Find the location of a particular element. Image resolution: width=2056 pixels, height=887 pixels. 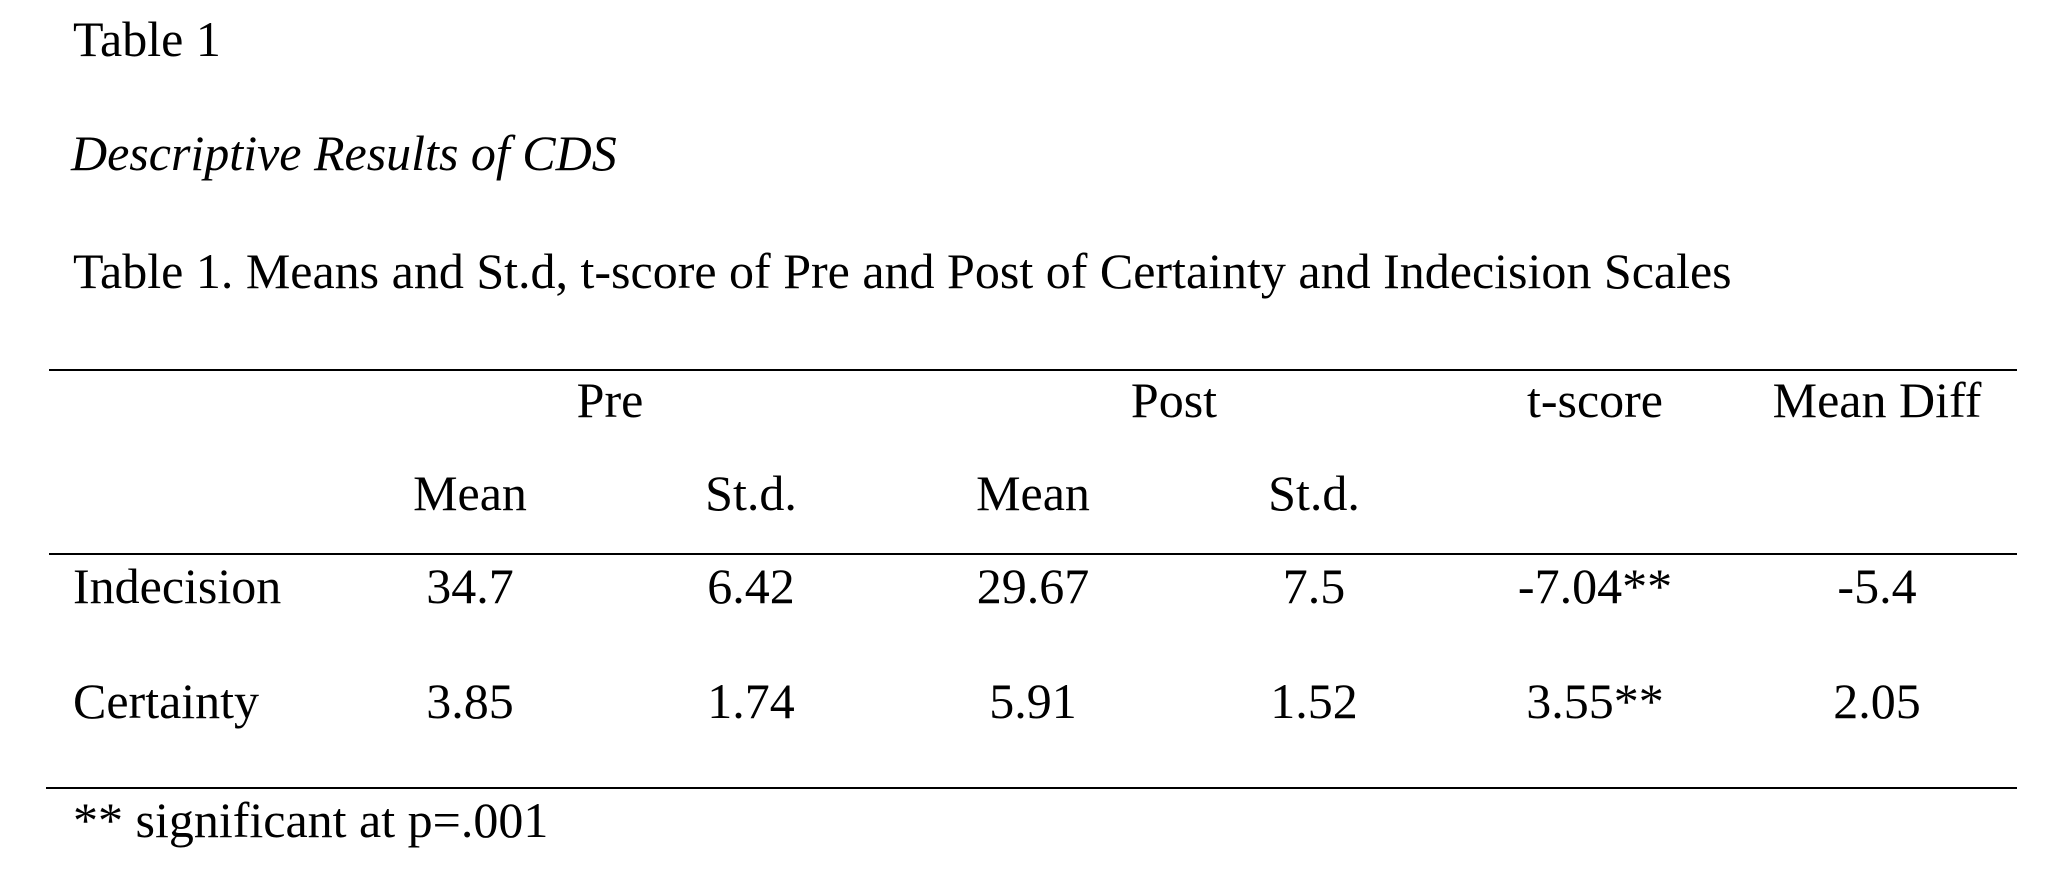

group-header: Post is located at coordinates (1174, 400).